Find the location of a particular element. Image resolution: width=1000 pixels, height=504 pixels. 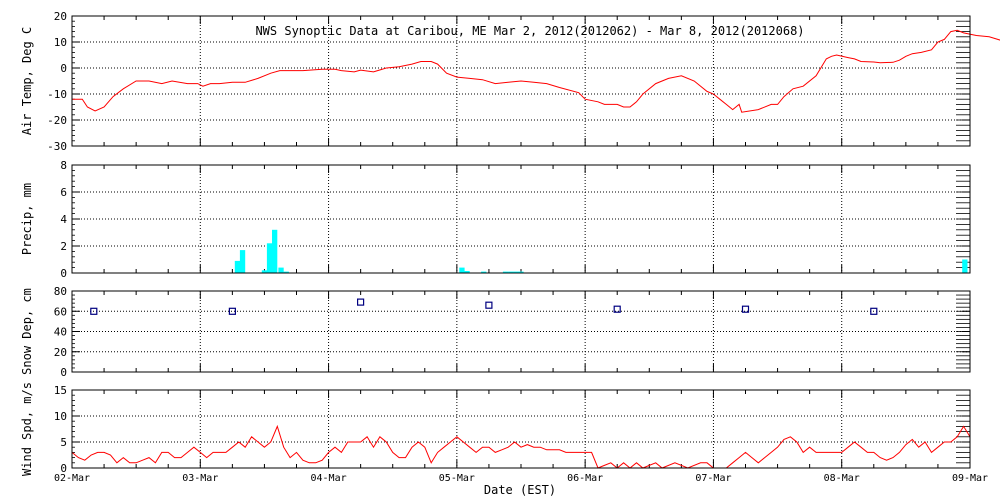

y-tick-label: 5 is located at coordinates (63, 442).